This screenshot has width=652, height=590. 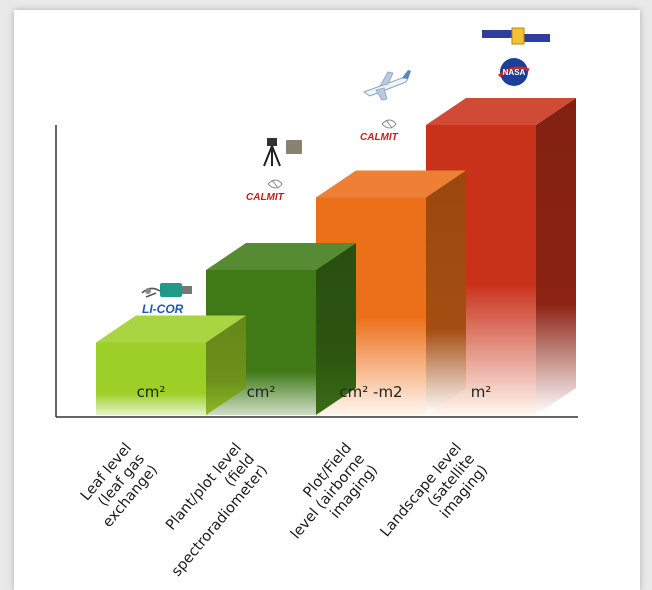 What do you see at coordinates (537, 38) in the screenshot?
I see `solar-panel-right` at bounding box center [537, 38].